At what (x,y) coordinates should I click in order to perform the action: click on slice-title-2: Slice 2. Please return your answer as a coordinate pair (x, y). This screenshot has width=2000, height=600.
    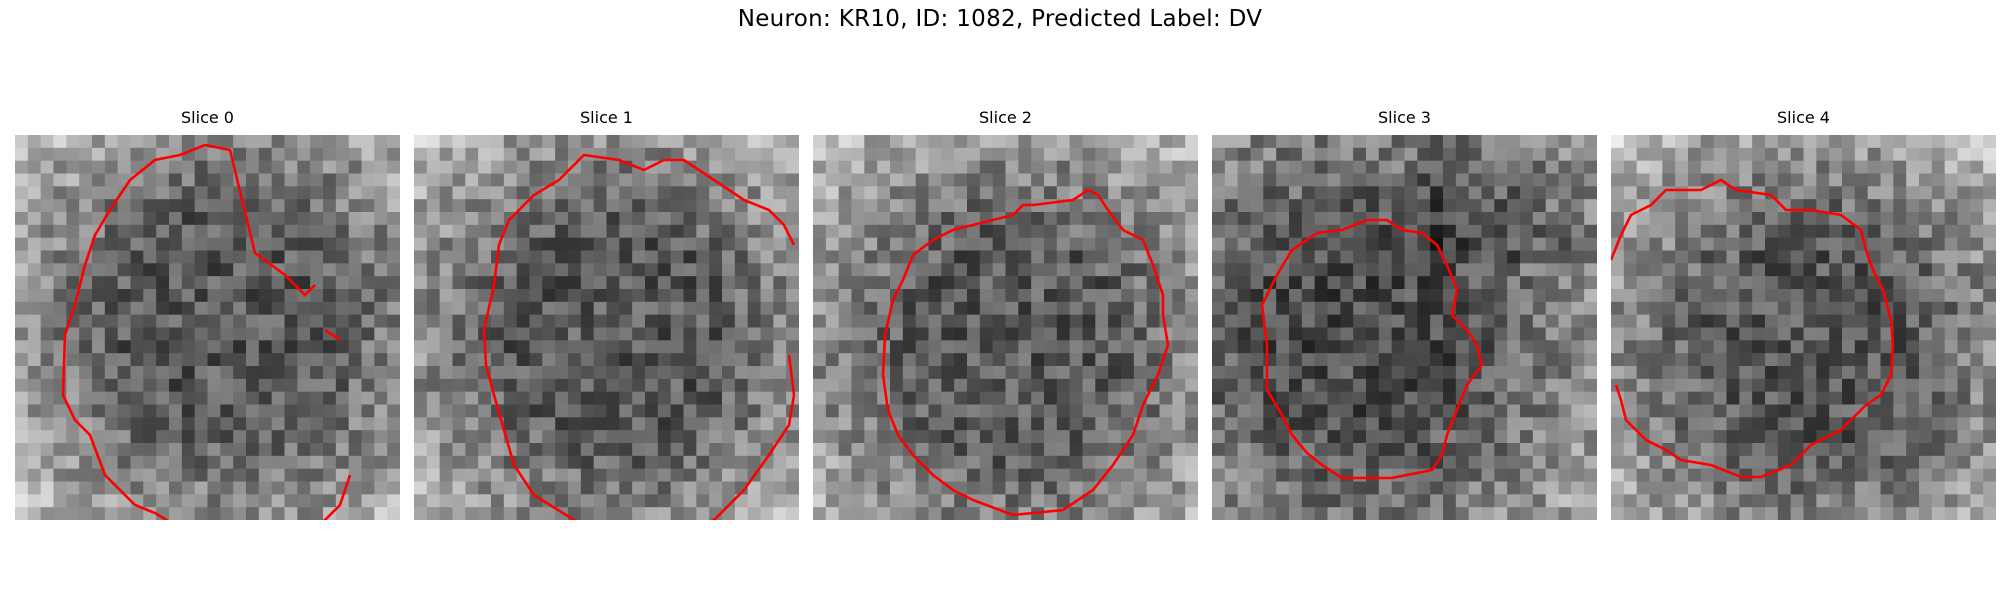
    Looking at the image, I should click on (1005, 117).